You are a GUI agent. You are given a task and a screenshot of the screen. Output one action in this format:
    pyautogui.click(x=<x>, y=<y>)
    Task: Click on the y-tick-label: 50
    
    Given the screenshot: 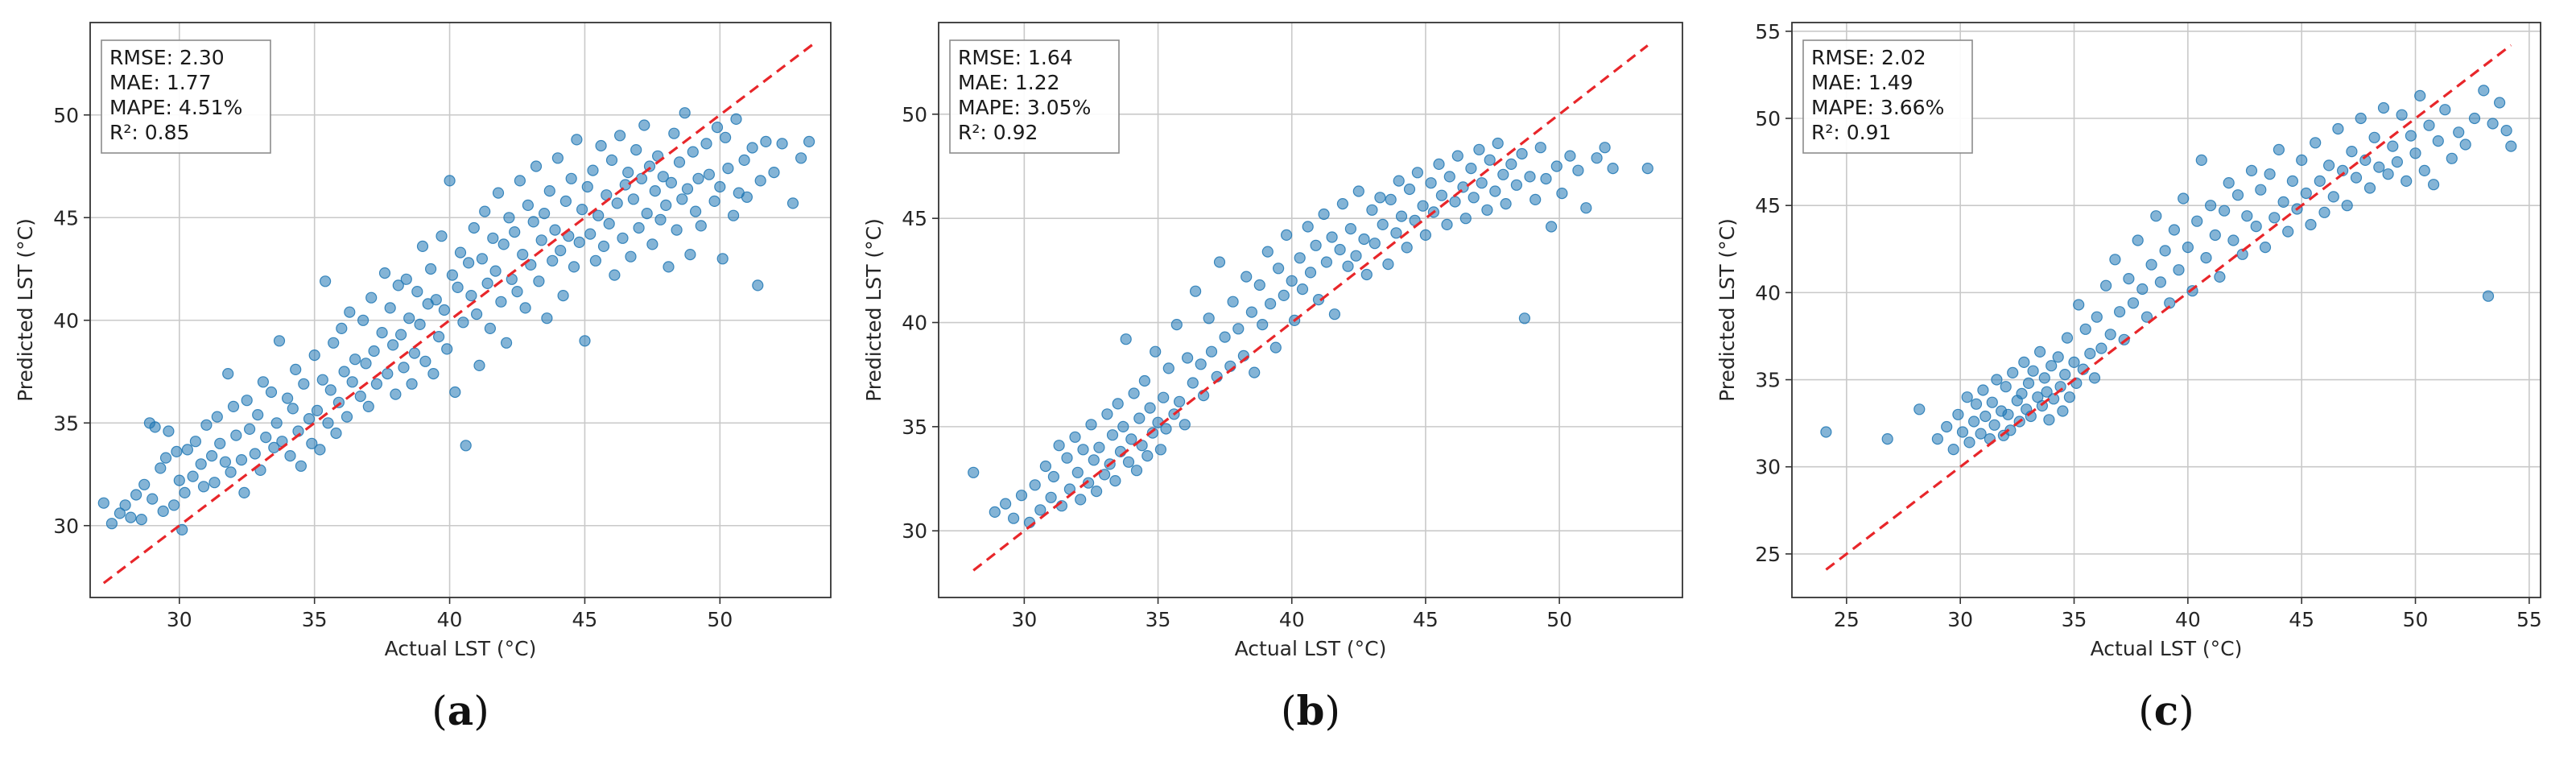 What is the action you would take?
    pyautogui.click(x=1768, y=119)
    